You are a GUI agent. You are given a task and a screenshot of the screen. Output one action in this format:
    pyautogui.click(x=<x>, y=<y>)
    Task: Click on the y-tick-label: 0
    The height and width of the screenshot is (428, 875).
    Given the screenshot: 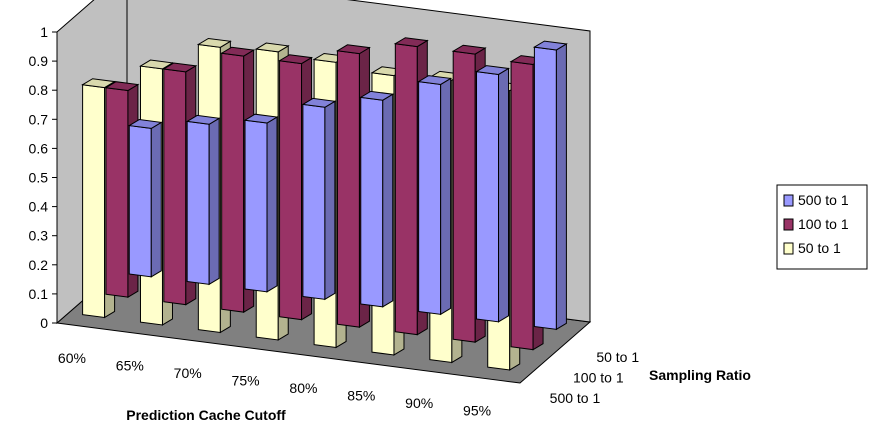 What is the action you would take?
    pyautogui.click(x=44, y=323)
    